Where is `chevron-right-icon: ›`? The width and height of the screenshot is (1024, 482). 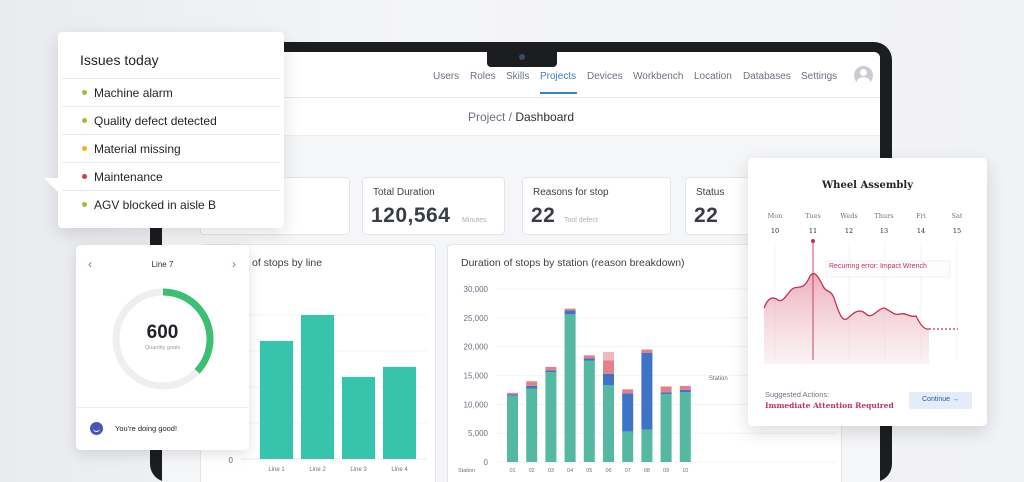
chevron-right-icon: › is located at coordinates (234, 264).